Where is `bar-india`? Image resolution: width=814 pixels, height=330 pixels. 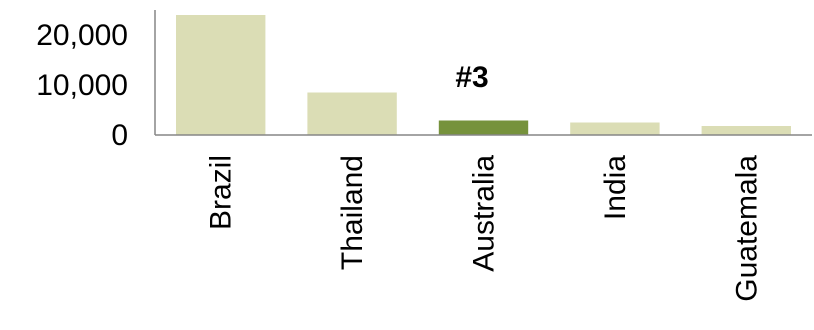
bar-india is located at coordinates (615, 128).